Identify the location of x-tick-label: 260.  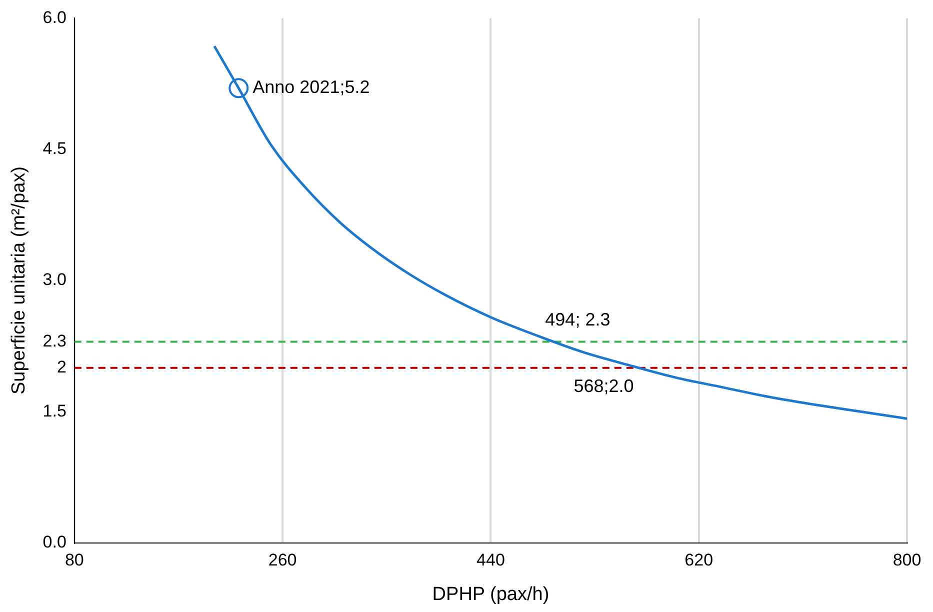
(282, 560).